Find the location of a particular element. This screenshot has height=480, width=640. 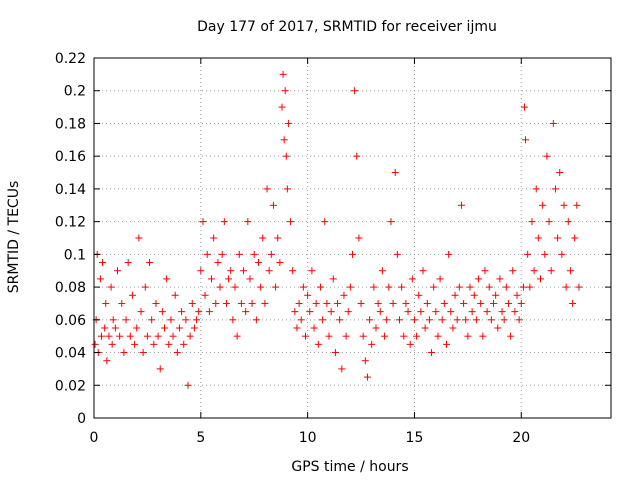

y-tick-label: 0.04 is located at coordinates (70, 354).